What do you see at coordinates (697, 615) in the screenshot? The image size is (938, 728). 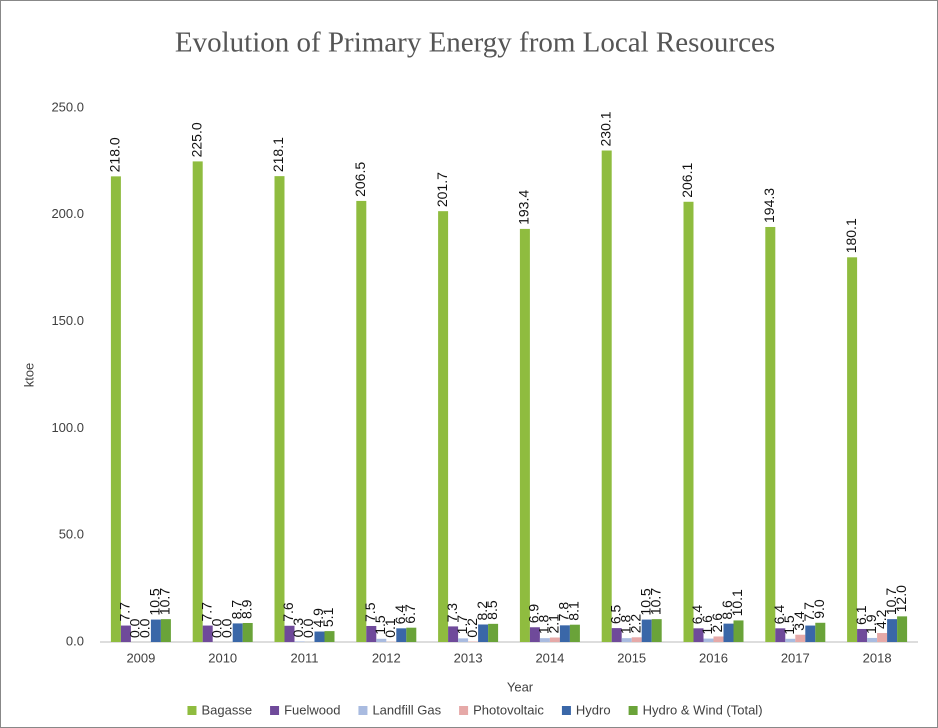 I see `value-label: 6.4` at bounding box center [697, 615].